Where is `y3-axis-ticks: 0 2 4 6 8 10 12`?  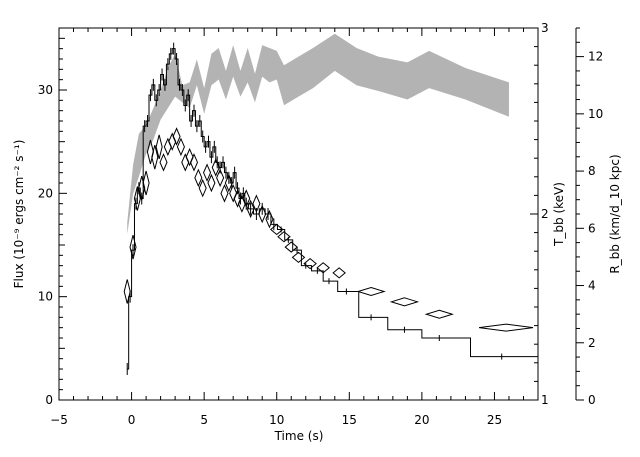 y3-axis-ticks: 0 2 4 6 8 10 12 is located at coordinates (589, 217).